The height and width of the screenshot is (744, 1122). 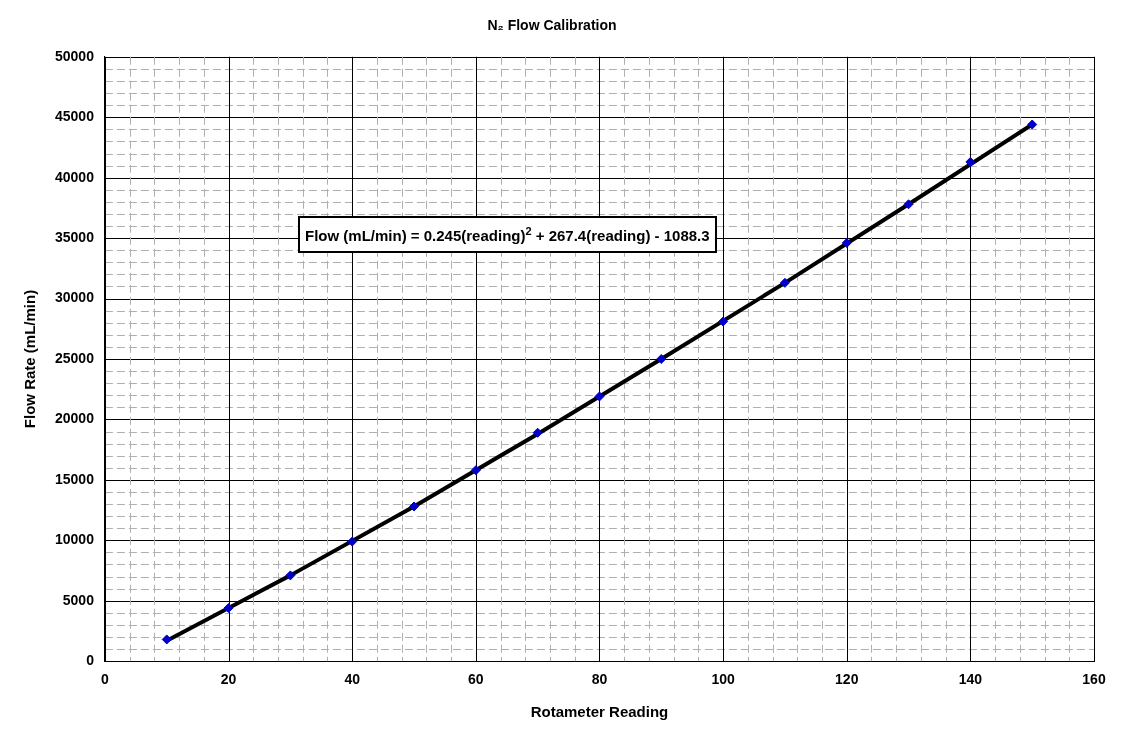 What do you see at coordinates (228, 679) in the screenshot?
I see `x-tick-label: 20` at bounding box center [228, 679].